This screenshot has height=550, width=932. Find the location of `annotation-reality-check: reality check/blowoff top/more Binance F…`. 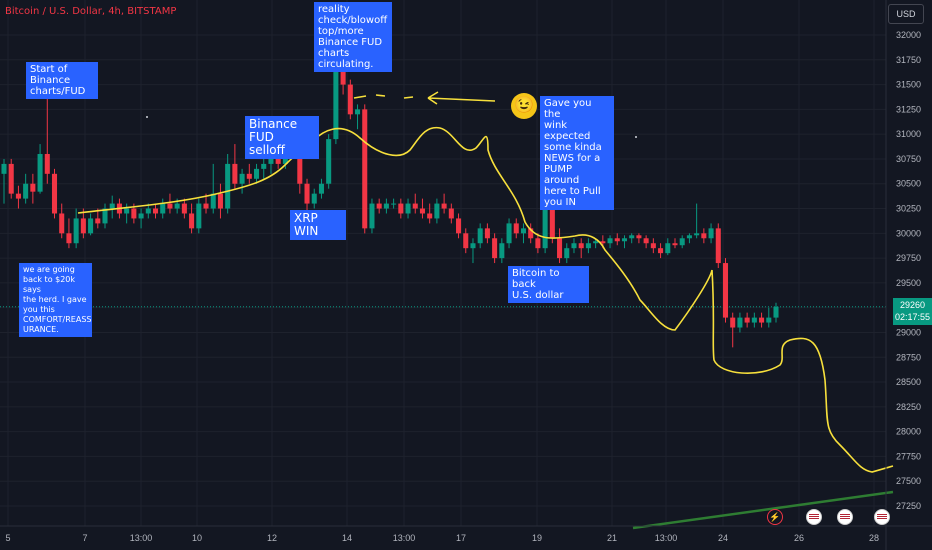

annotation-reality-check: reality check/blowoff top/more Binance F… is located at coordinates (353, 37).